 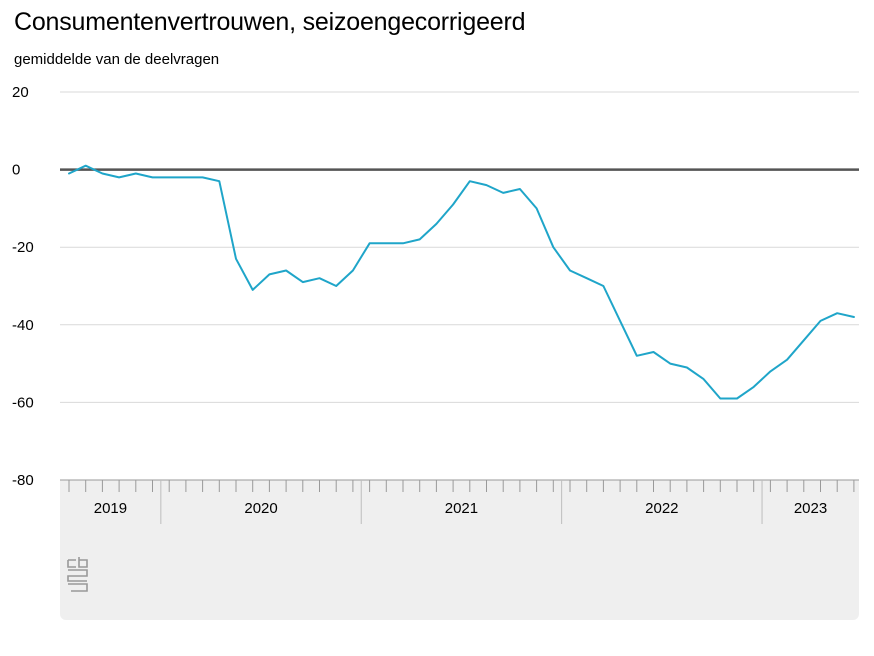 What do you see at coordinates (810, 508) in the screenshot?
I see `x-year-label: 2023` at bounding box center [810, 508].